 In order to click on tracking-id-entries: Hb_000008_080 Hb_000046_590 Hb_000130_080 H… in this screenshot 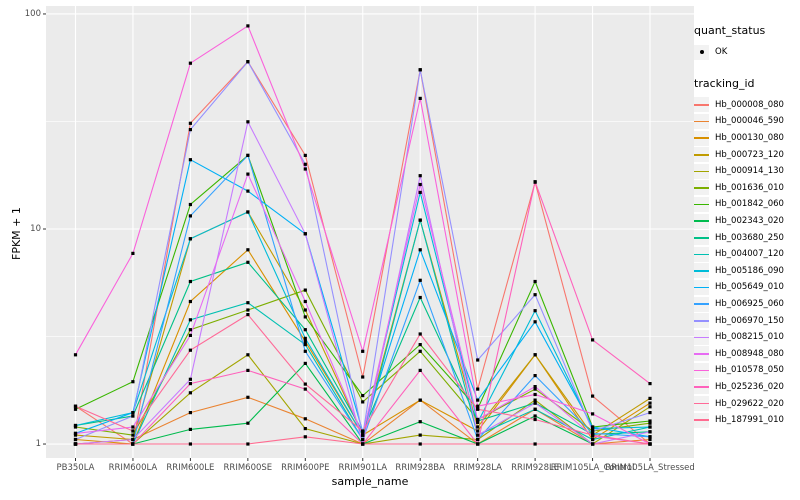, I will do `click(746, 263)`.